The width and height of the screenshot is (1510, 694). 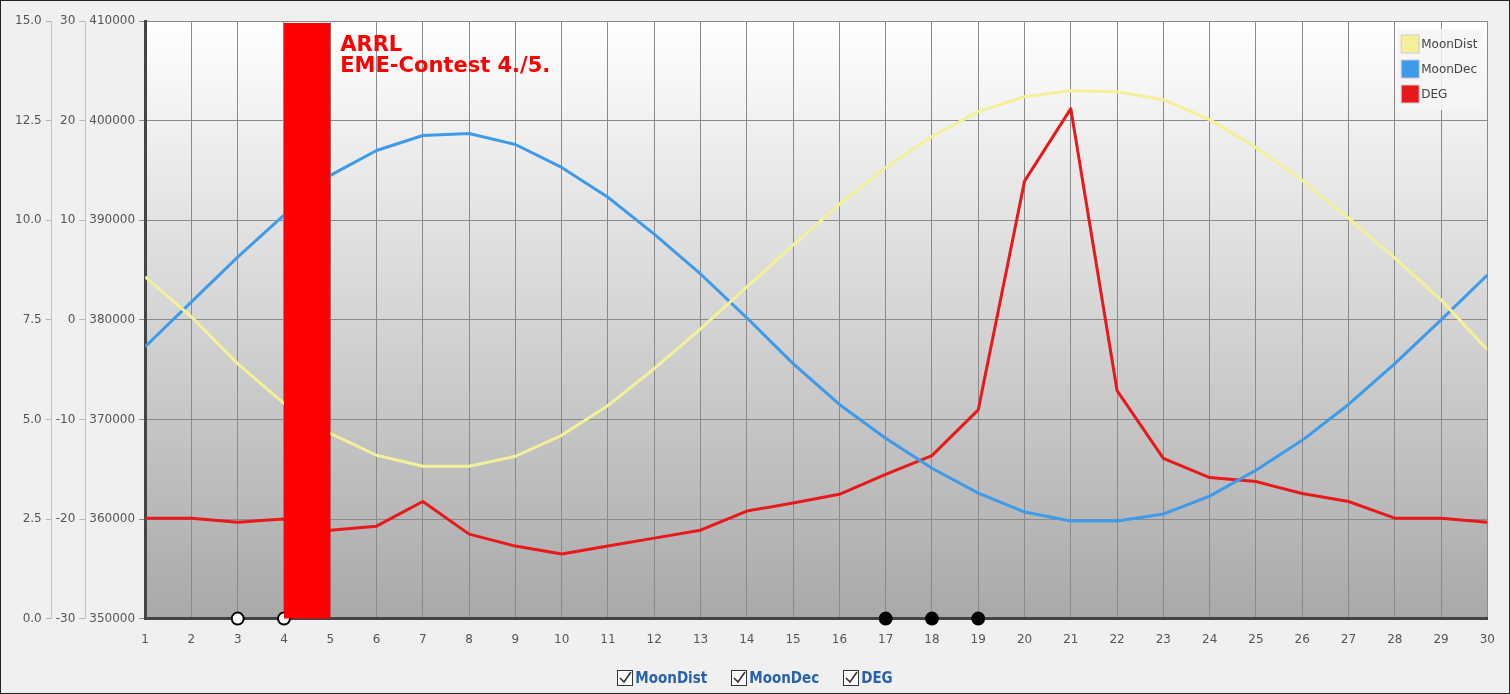 What do you see at coordinates (65, 617) in the screenshot?
I see `y2-tick-label: -30` at bounding box center [65, 617].